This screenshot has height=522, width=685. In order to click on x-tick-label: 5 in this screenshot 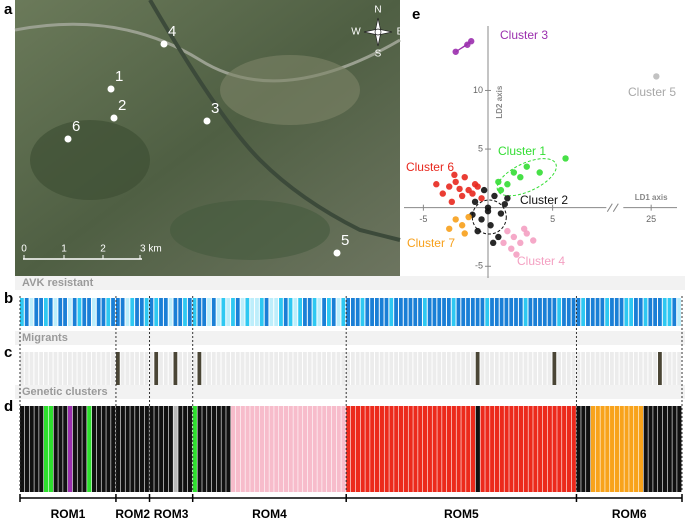, I will do `click(552, 219)`.